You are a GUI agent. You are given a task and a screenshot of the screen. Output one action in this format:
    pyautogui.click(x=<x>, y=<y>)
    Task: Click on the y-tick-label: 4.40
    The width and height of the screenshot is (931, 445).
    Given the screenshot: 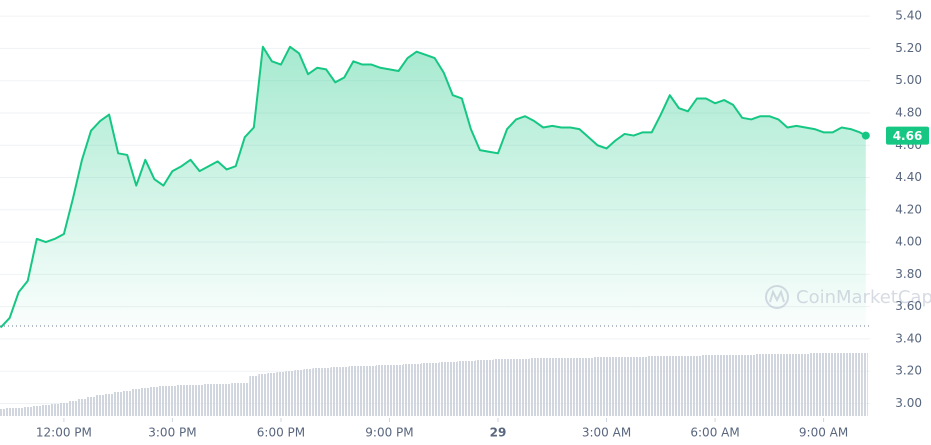 What is the action you would take?
    pyautogui.click(x=908, y=177)
    